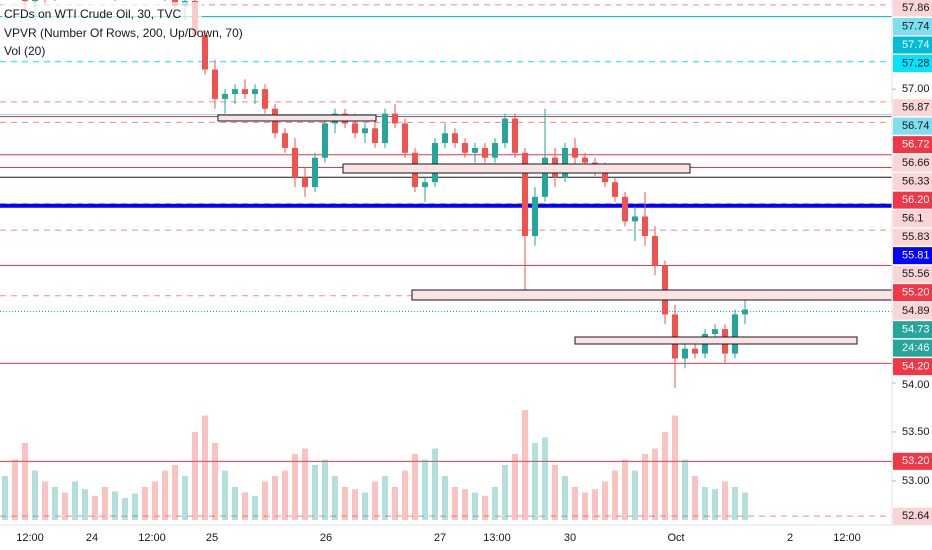 This screenshot has width=932, height=550. What do you see at coordinates (916, 385) in the screenshot?
I see `price-label: 54.00` at bounding box center [916, 385].